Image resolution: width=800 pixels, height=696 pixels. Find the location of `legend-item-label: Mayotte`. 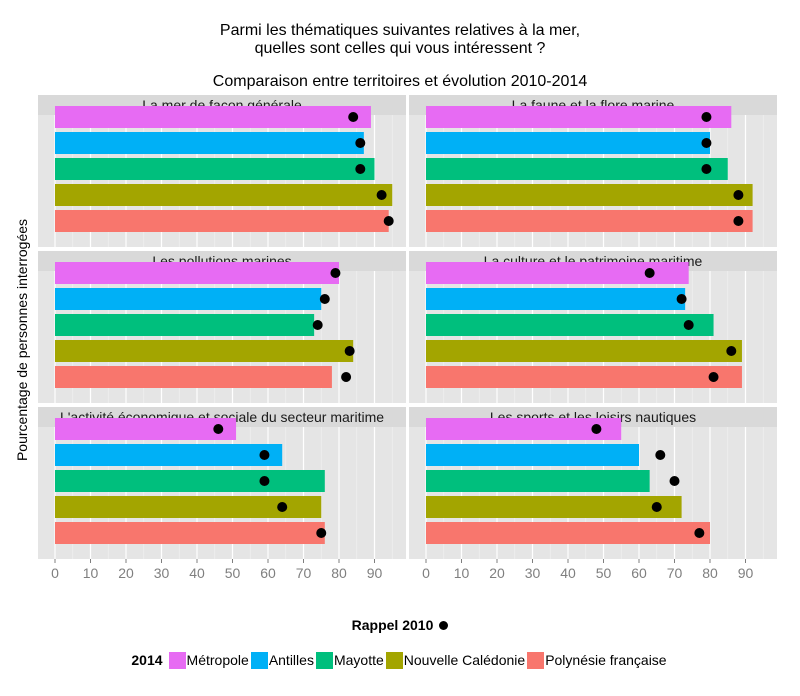

legend-item-label: Mayotte is located at coordinates (358, 660).